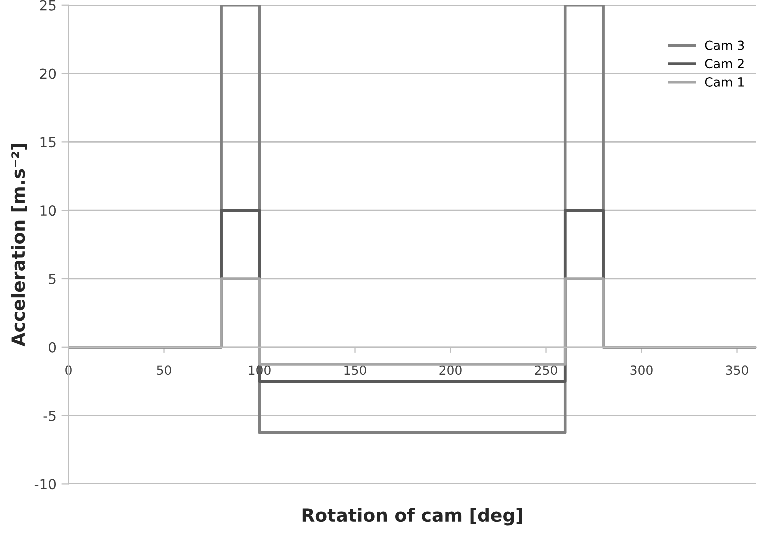 Image resolution: width=764 pixels, height=538 pixels. Describe the element at coordinates (737, 371) in the screenshot. I see `x-tick-label: 350` at that location.